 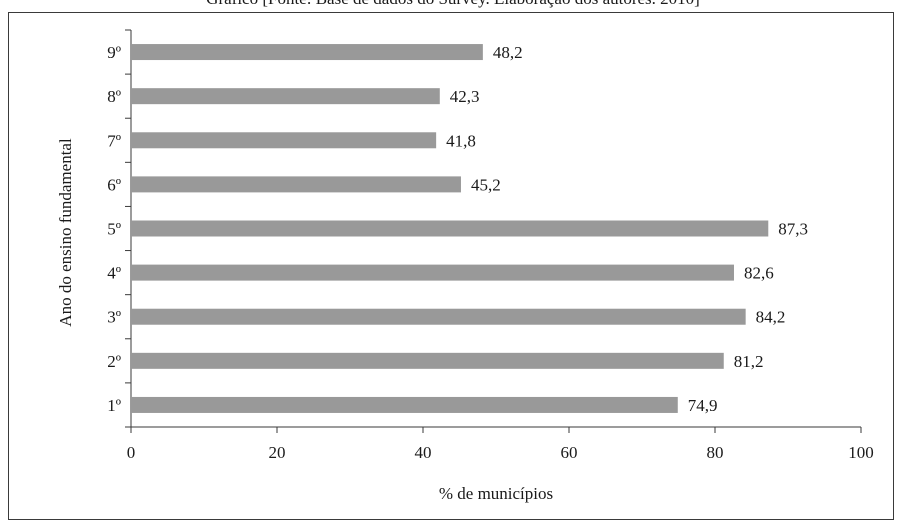 What do you see at coordinates (496, 493) in the screenshot?
I see `x-axis-title: % de municípios` at bounding box center [496, 493].